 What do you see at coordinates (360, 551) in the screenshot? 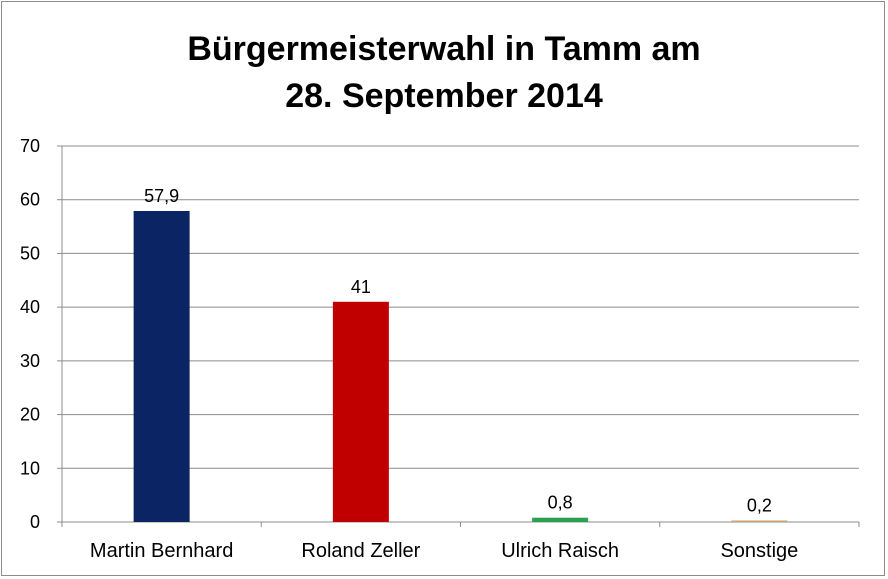
I see `category-label: Roland Zeller` at bounding box center [360, 551].